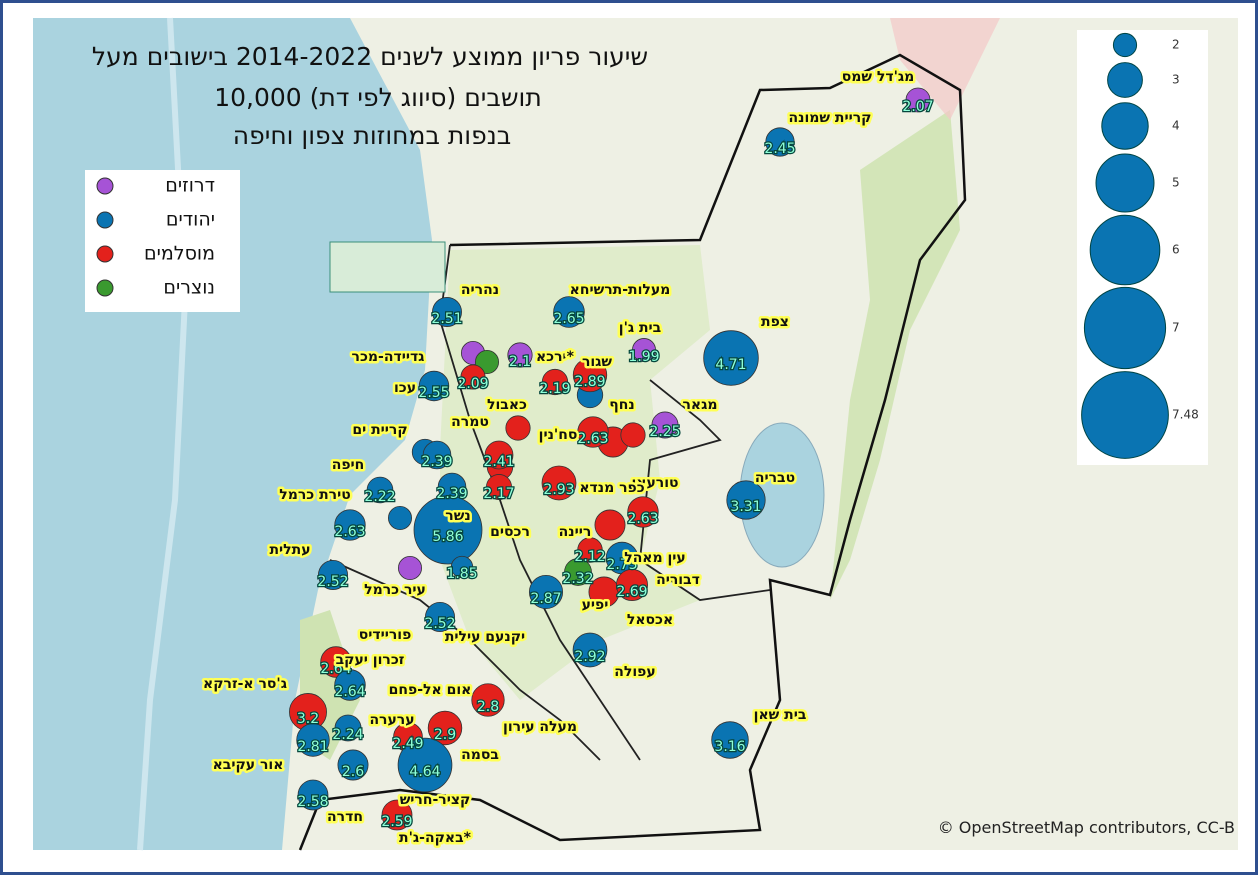  Describe the element at coordinates (729, 747) in the screenshot. I see `value-label: 3.16` at that location.